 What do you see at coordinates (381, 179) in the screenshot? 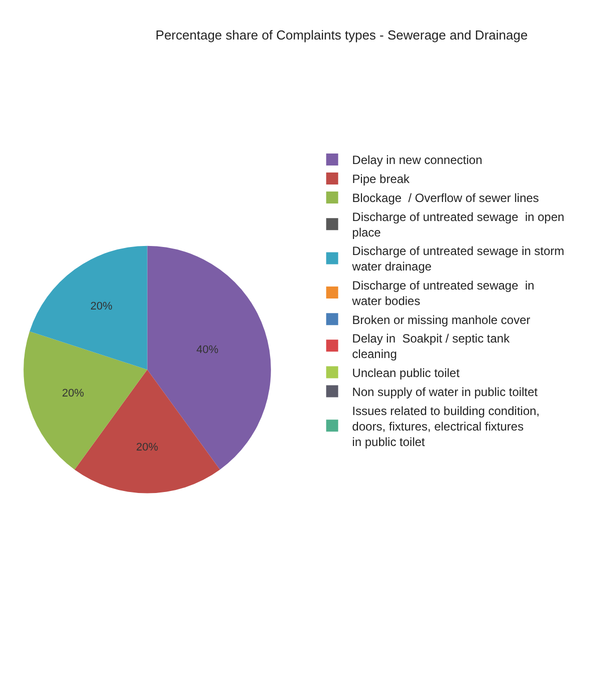
I see `legend-label: Pipe break` at bounding box center [381, 179].